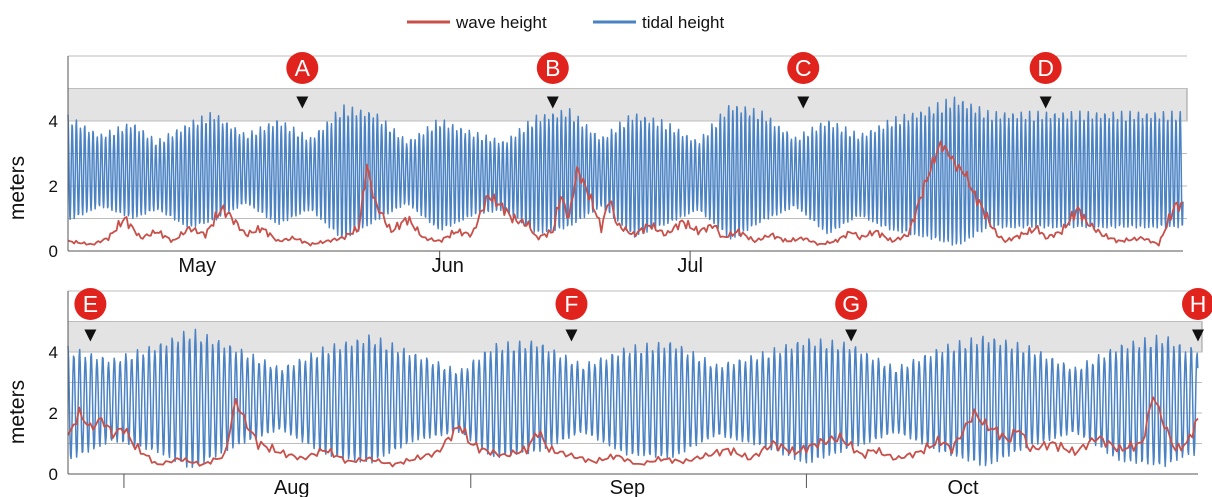  I want to click on legend-label-wave: wave height, so click(501, 22).